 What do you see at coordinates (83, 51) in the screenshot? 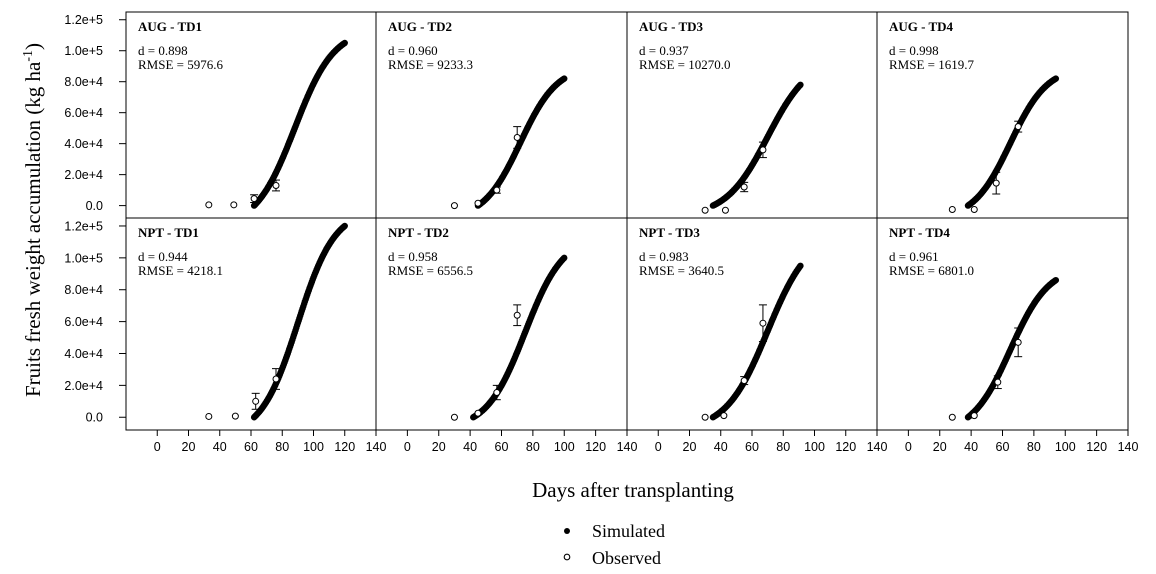
I see `y-tick-label: 1.0e+5` at bounding box center [83, 51].